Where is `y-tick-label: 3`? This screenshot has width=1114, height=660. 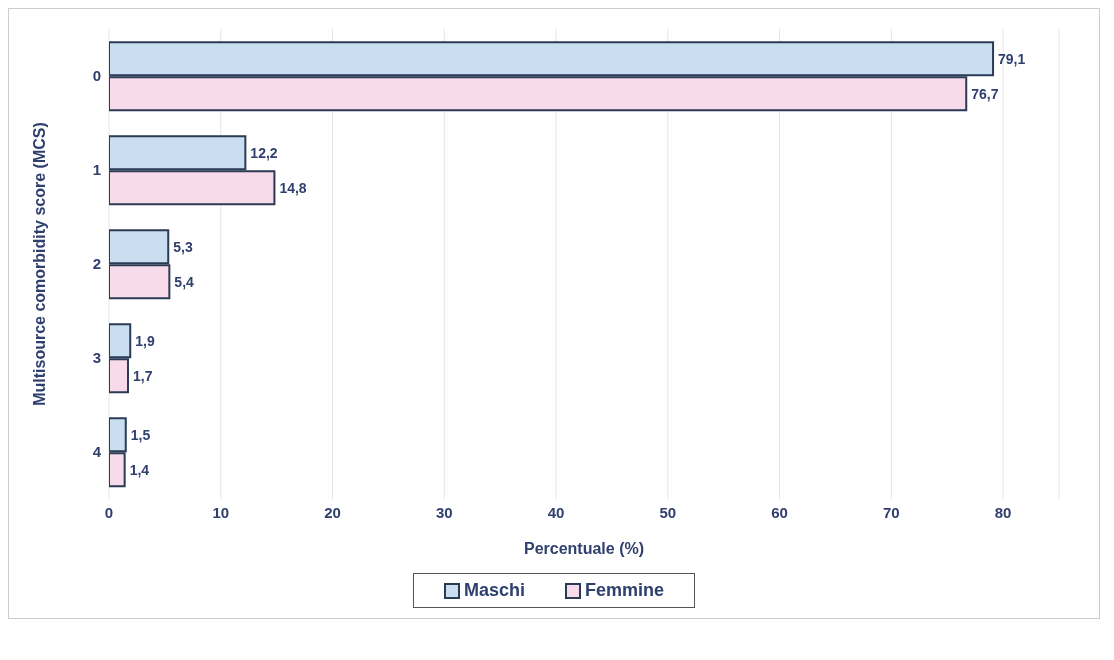
y-tick-label: 3 is located at coordinates (96, 358).